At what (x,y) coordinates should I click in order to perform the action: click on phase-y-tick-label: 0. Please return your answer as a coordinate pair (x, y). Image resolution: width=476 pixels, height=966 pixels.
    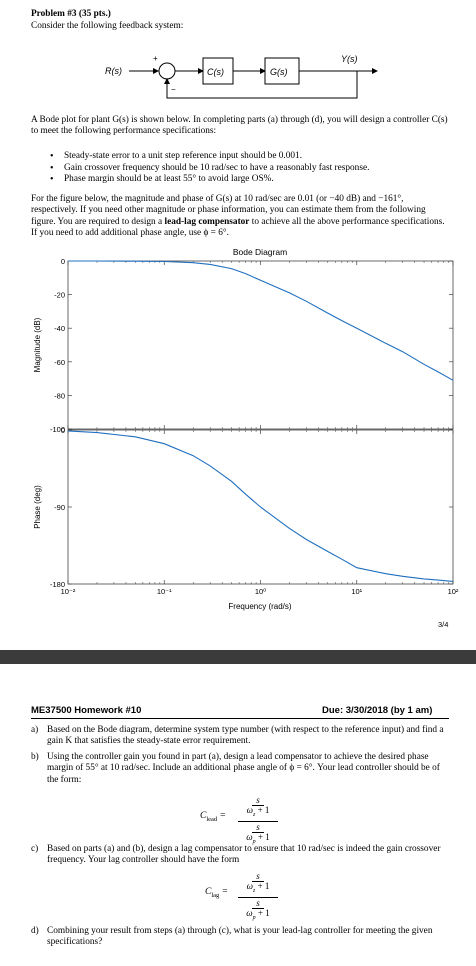
    Looking at the image, I should click on (63, 430).